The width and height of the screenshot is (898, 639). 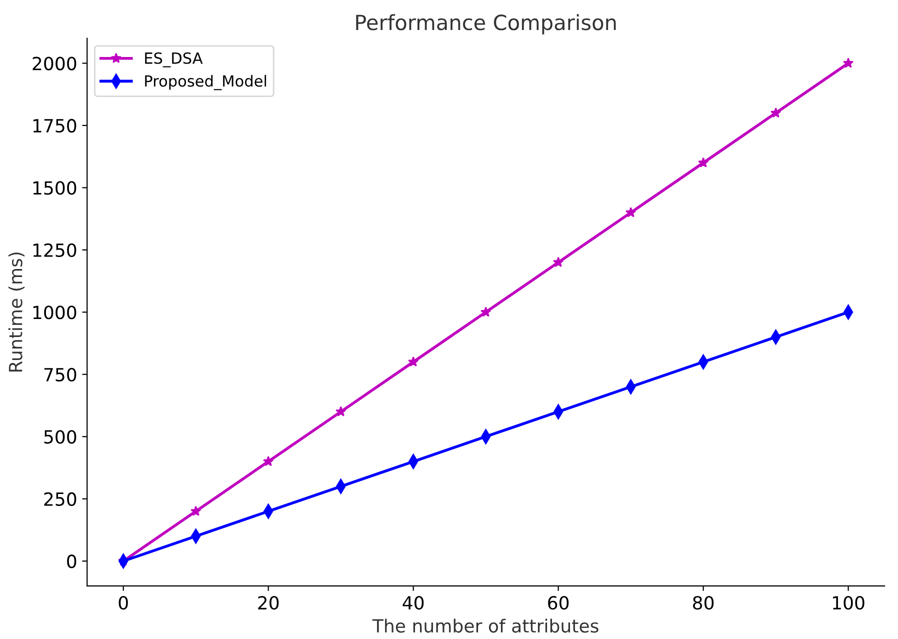 What do you see at coordinates (60, 375) in the screenshot?
I see `y-tick-label: 750` at bounding box center [60, 375].